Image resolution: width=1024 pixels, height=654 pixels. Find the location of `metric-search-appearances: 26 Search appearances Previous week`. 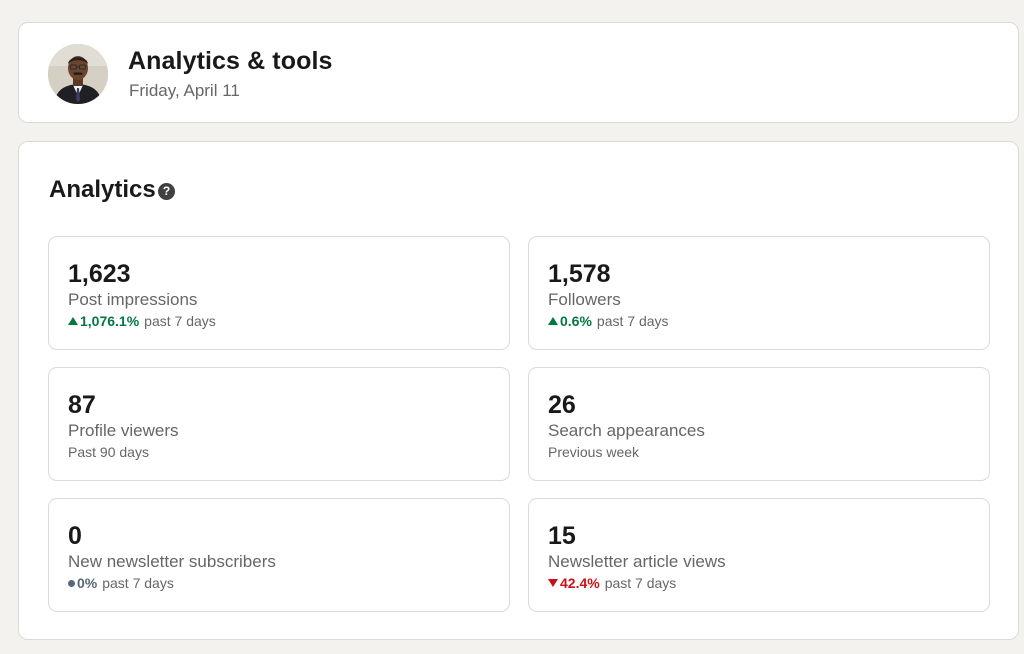

metric-search-appearances: 26 Search appearances Previous week is located at coordinates (759, 424).